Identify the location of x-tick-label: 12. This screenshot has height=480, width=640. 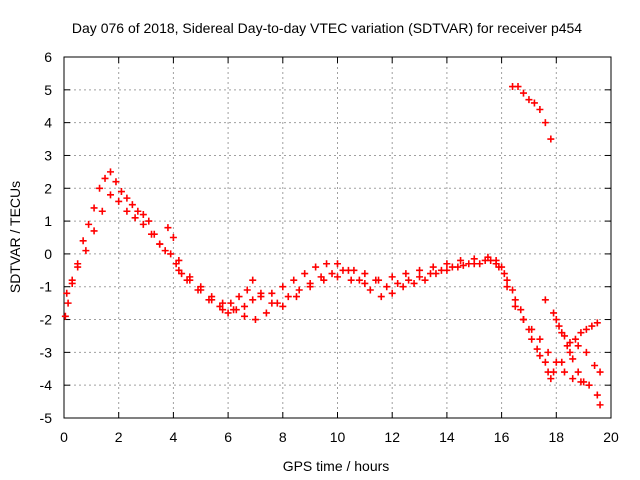
(392, 437).